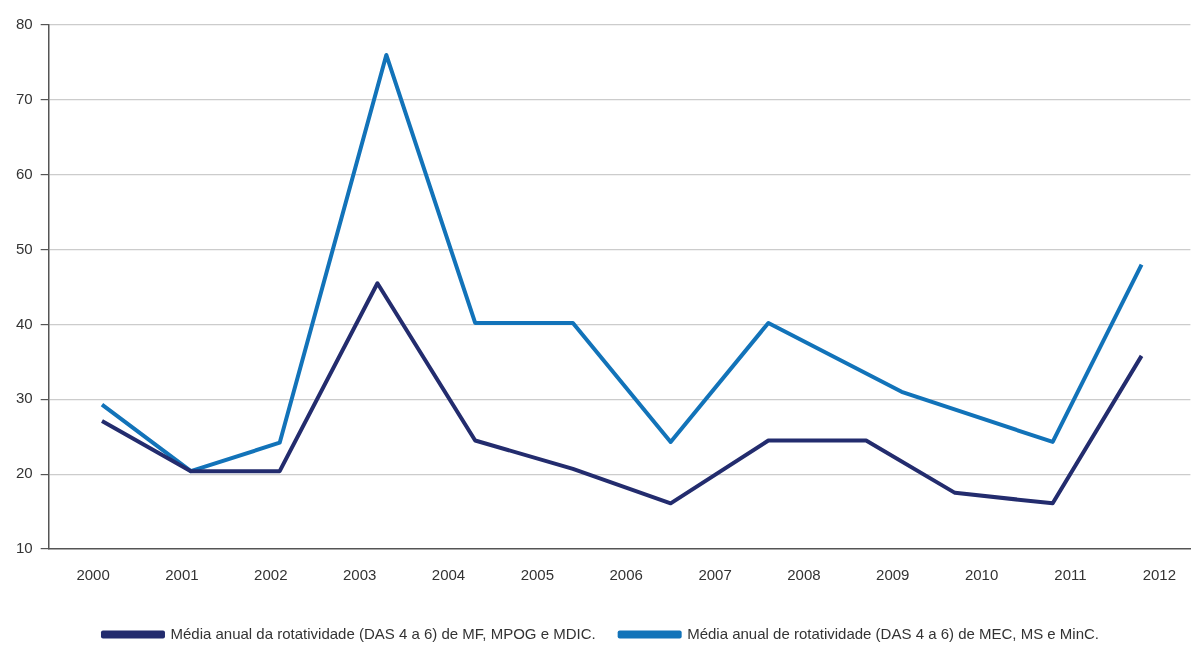  I want to click on y-tick-label: 40, so click(24, 323).